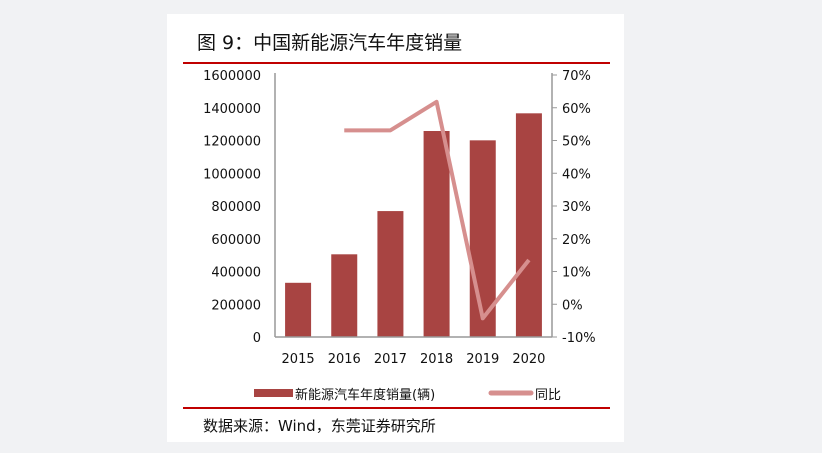 This screenshot has height=453, width=822. What do you see at coordinates (576, 207) in the screenshot?
I see `right-tick-label: 30%` at bounding box center [576, 207].